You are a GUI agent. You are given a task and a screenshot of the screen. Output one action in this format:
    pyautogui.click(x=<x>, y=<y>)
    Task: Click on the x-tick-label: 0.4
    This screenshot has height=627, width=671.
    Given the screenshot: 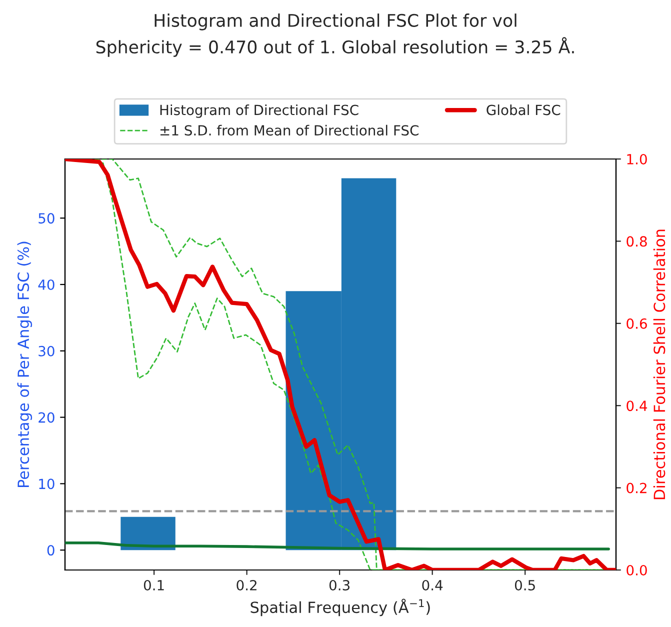 What is the action you would take?
    pyautogui.click(x=432, y=585)
    